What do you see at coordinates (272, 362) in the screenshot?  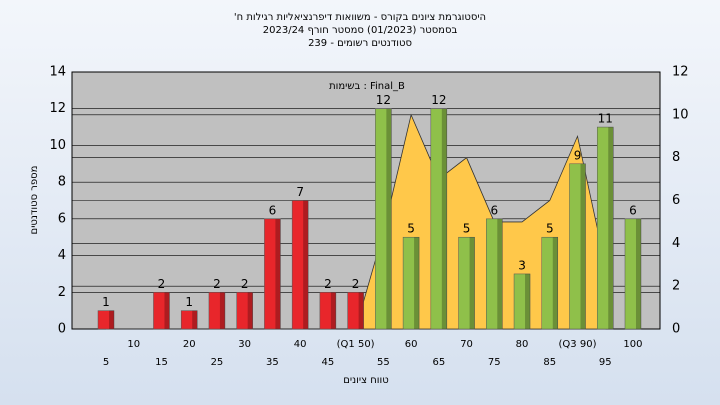 I see `x-tick-label: 35` at bounding box center [272, 362].